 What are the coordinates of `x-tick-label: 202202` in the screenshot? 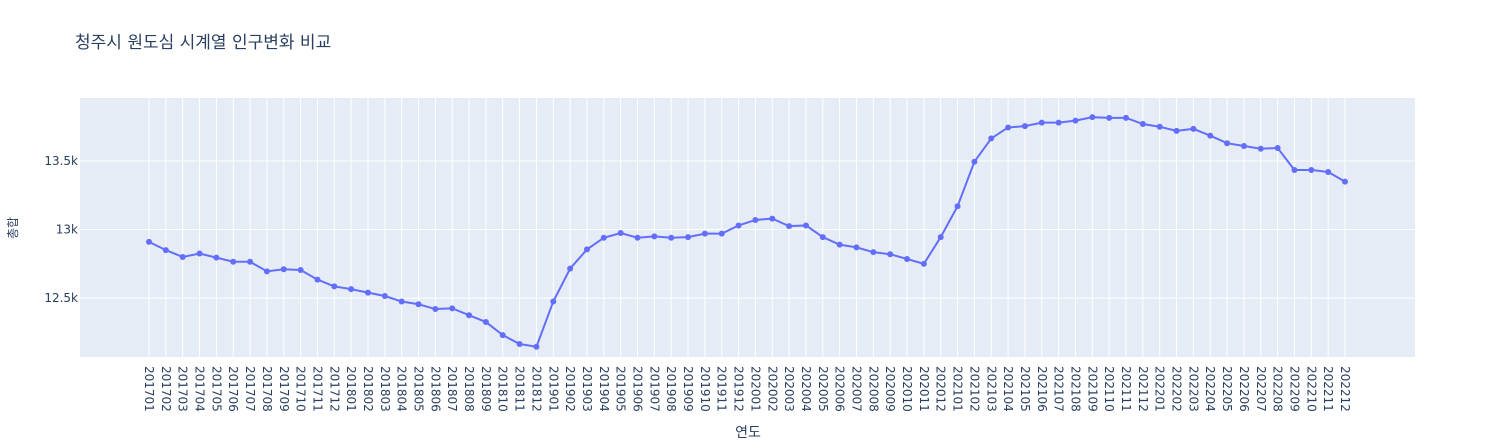 It's located at (1177, 389).